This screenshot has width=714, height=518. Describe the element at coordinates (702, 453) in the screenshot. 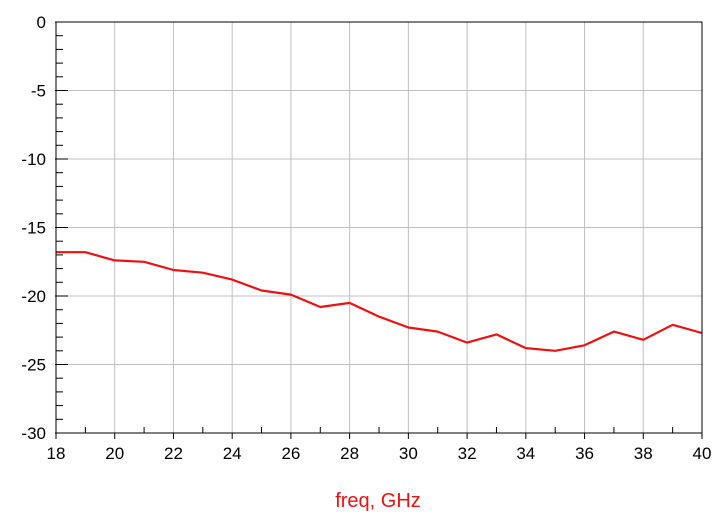

I see `x-tick-label: 40` at that location.